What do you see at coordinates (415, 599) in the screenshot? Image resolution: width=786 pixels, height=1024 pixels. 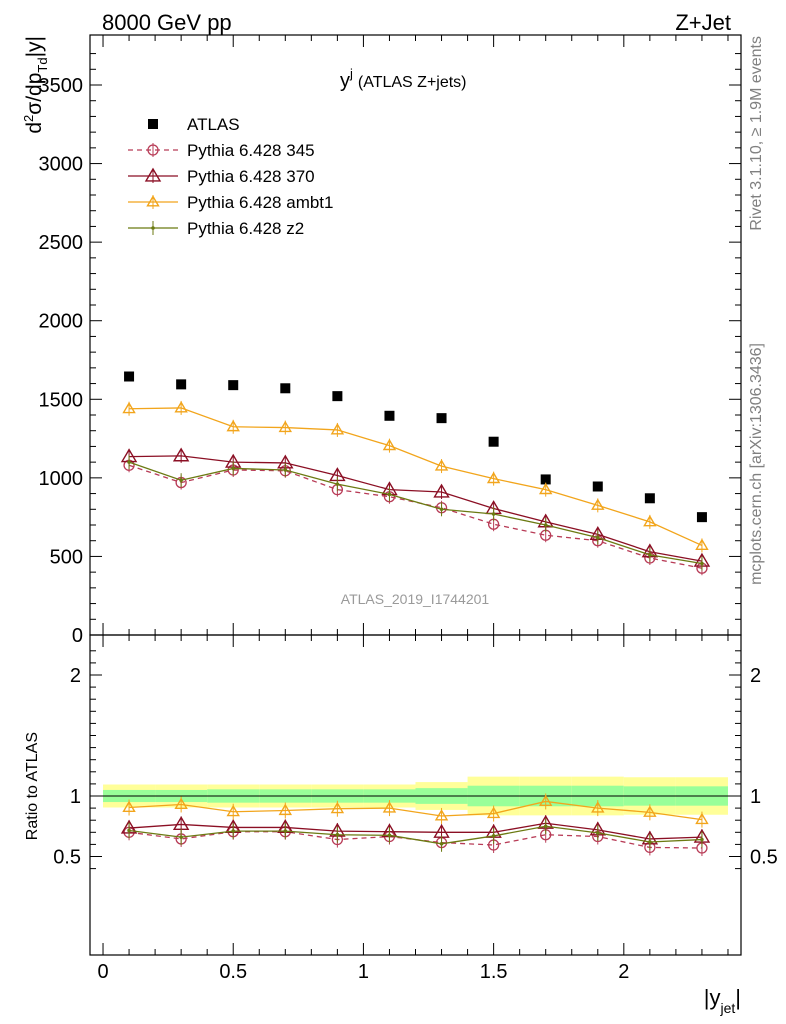 I see `watermark: ATLAS_2019_I1744201` at bounding box center [415, 599].